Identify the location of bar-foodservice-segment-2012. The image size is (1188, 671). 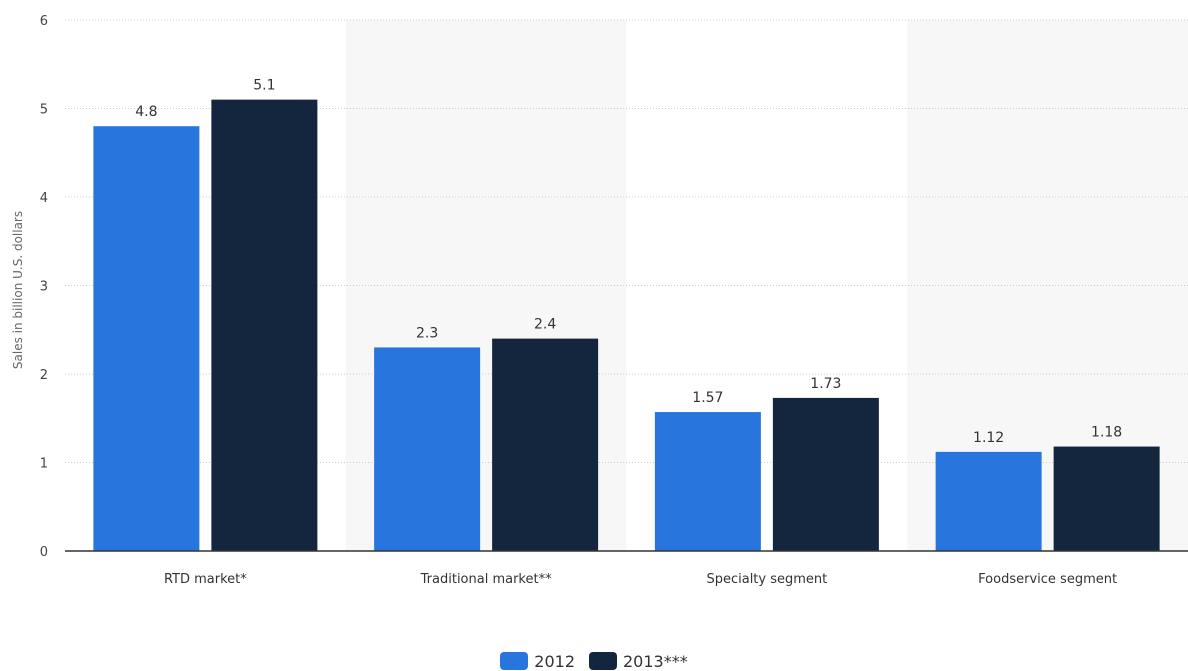
(988, 501).